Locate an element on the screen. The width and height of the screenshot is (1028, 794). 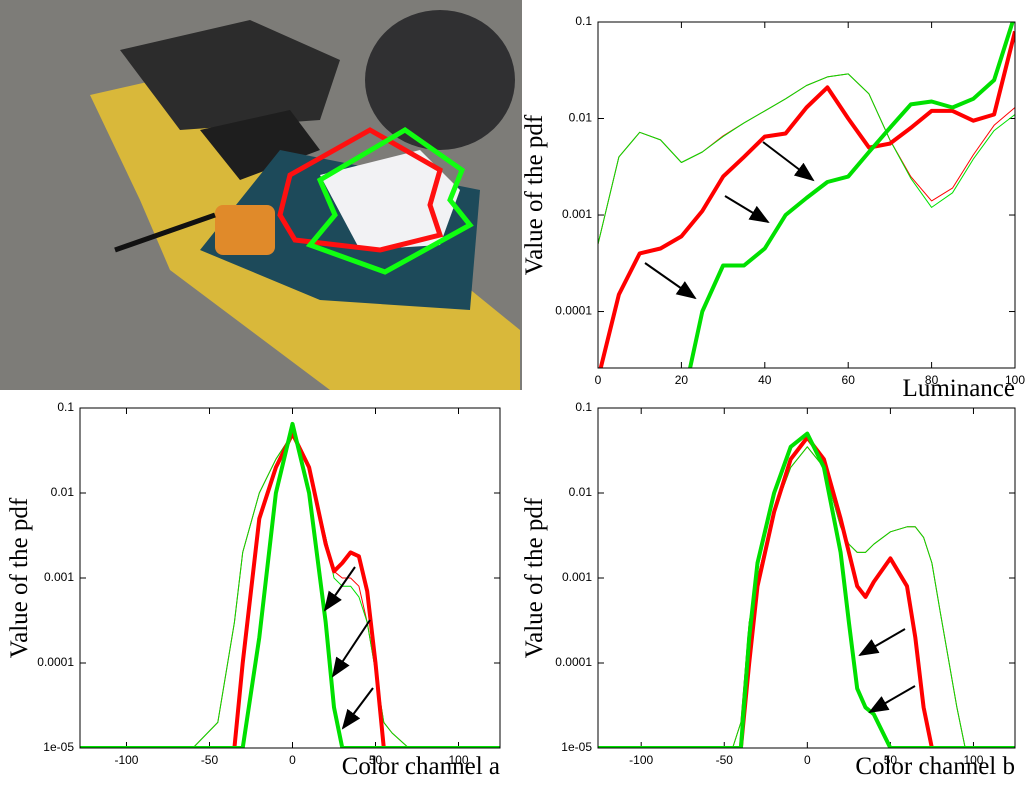
x-tick-label: 40 is located at coordinates (765, 380).